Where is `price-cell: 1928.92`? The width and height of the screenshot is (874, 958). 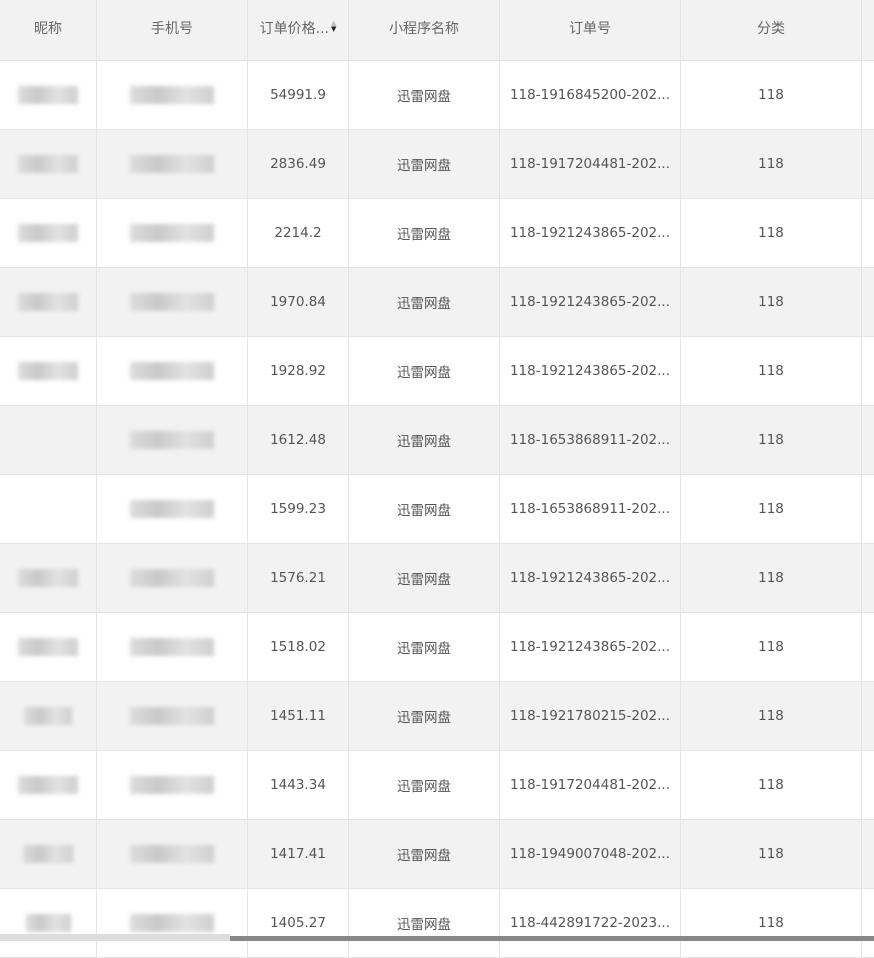
price-cell: 1928.92 is located at coordinates (298, 371).